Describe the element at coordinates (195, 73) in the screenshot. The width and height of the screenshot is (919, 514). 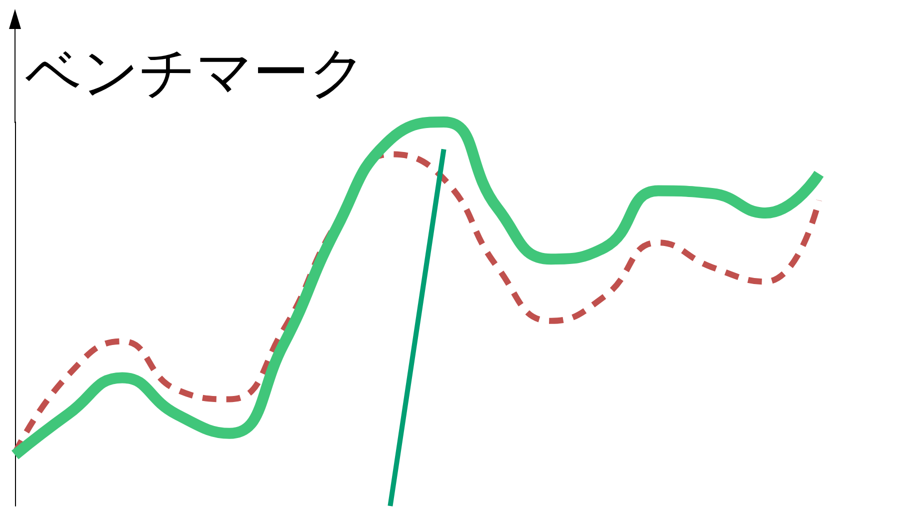
I see `chart-title: ベンチマーク` at that location.